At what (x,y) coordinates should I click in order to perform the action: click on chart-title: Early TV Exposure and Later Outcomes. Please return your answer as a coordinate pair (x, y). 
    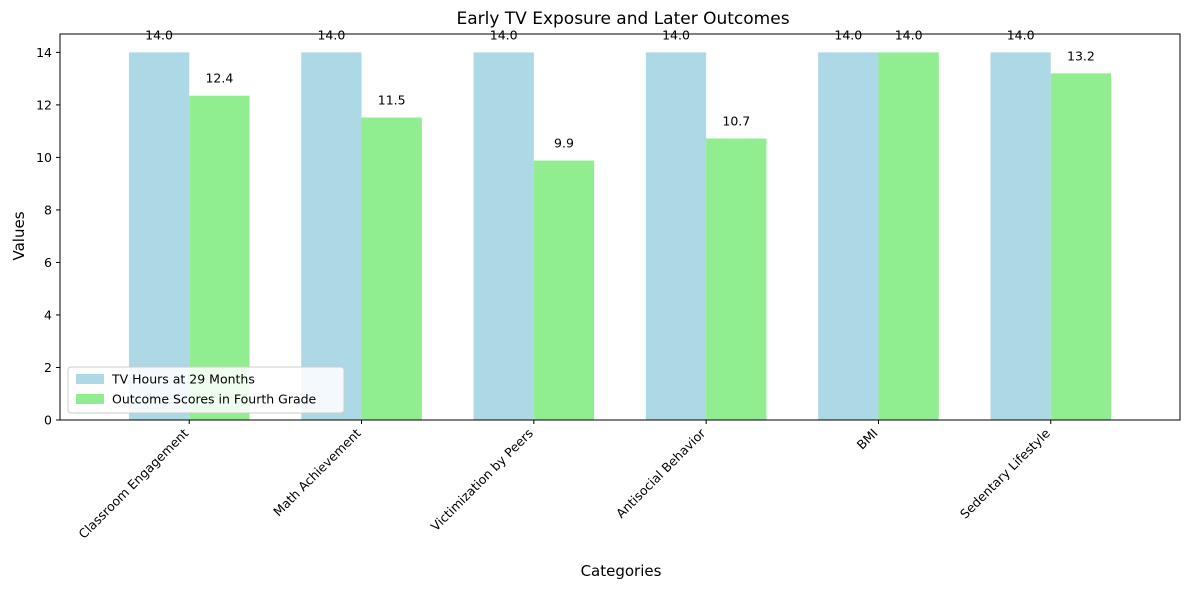
    Looking at the image, I should click on (622, 19).